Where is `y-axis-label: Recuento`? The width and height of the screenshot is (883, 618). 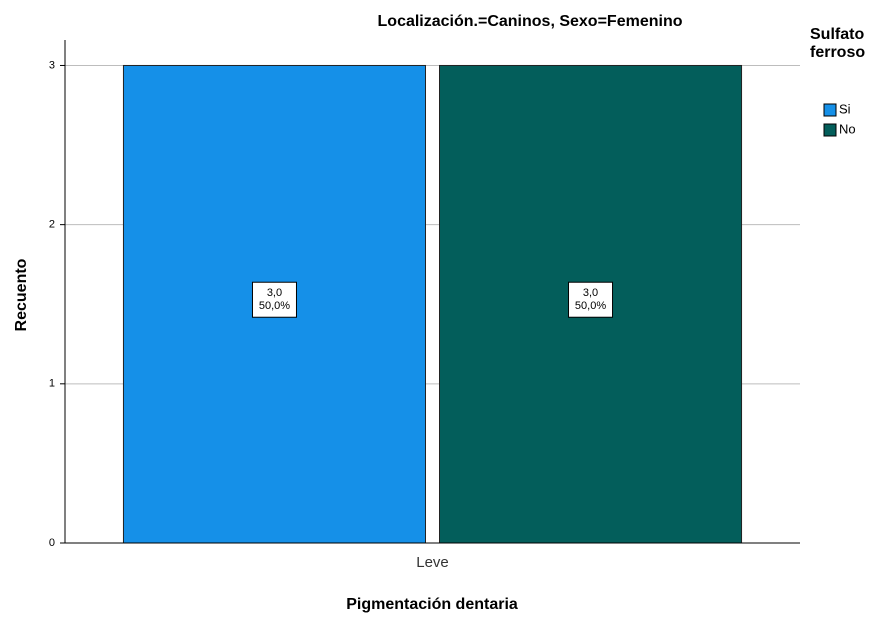 y-axis-label: Recuento is located at coordinates (21, 294).